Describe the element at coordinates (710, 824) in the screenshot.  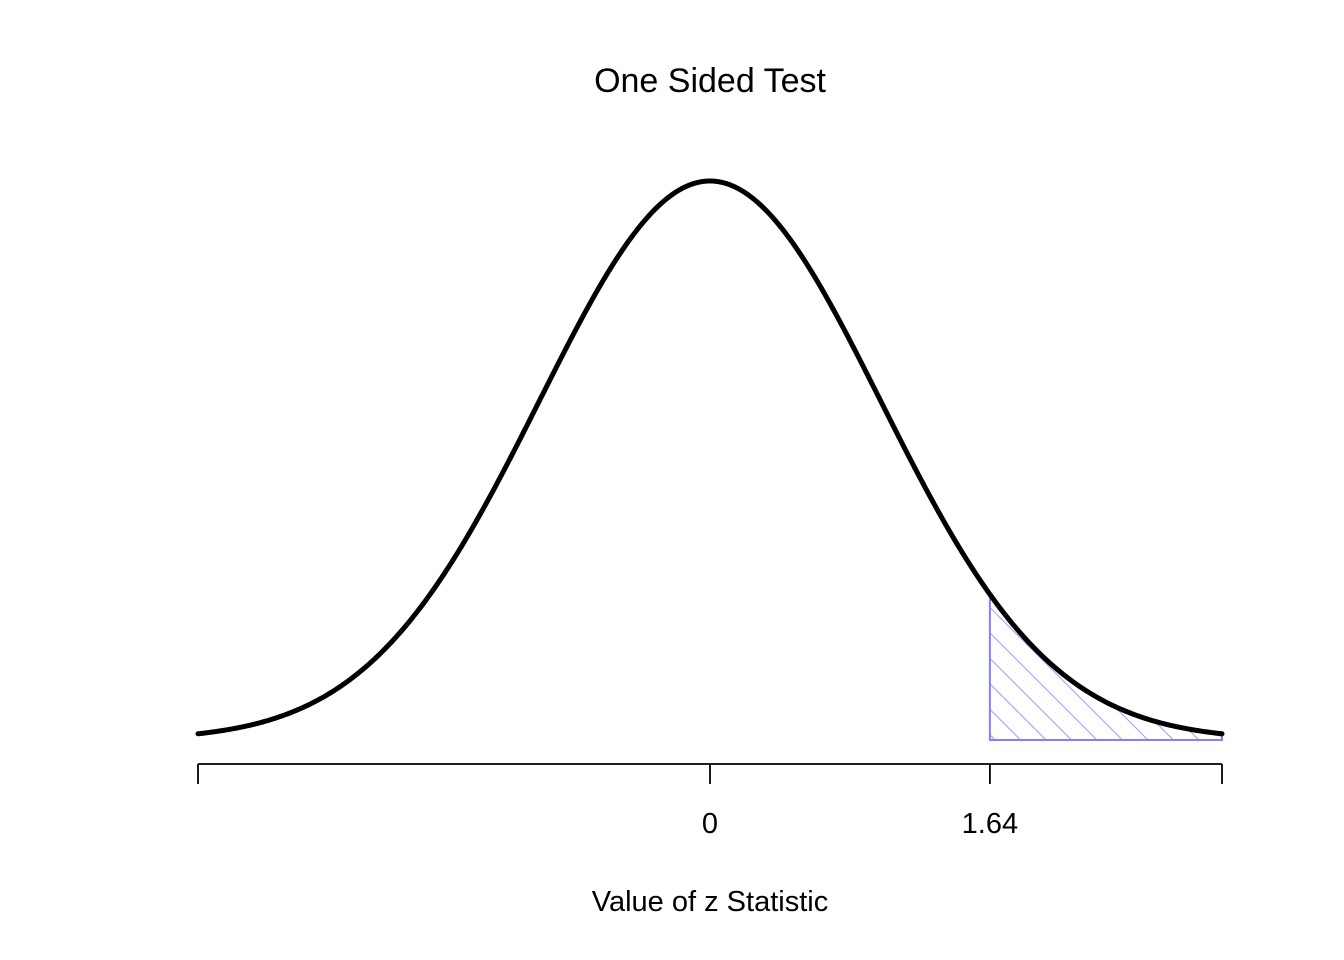
I see `x-tick-label: 0` at that location.